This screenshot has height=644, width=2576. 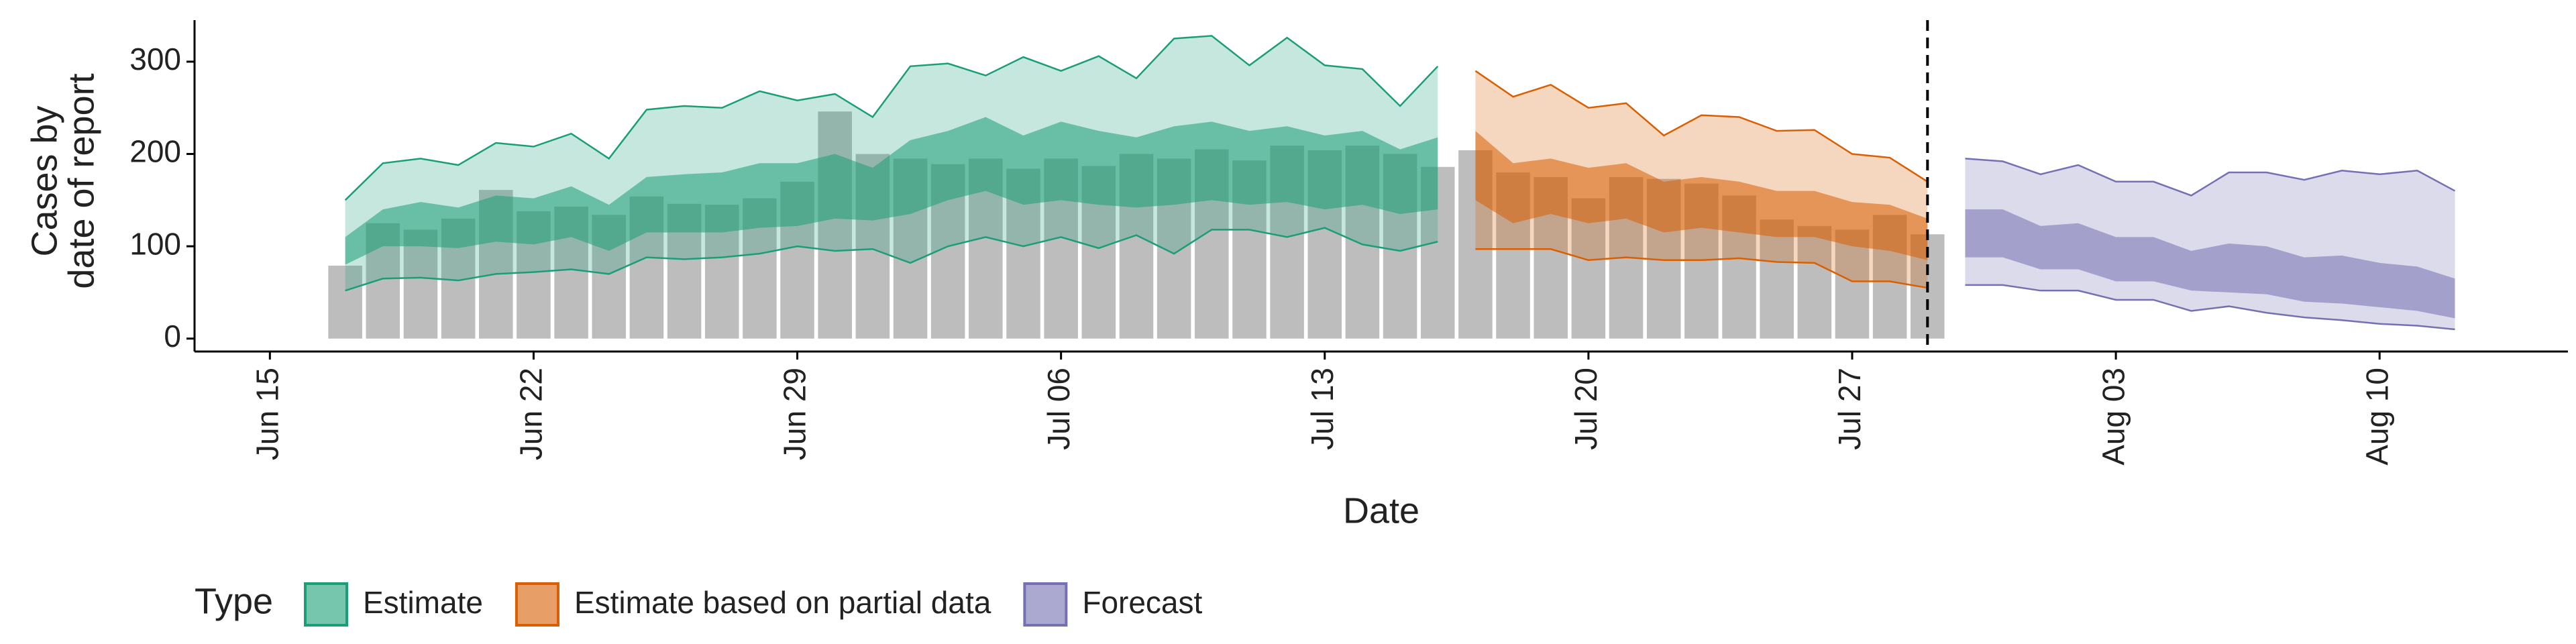 I want to click on legend-label: Estimate, so click(x=423, y=602).